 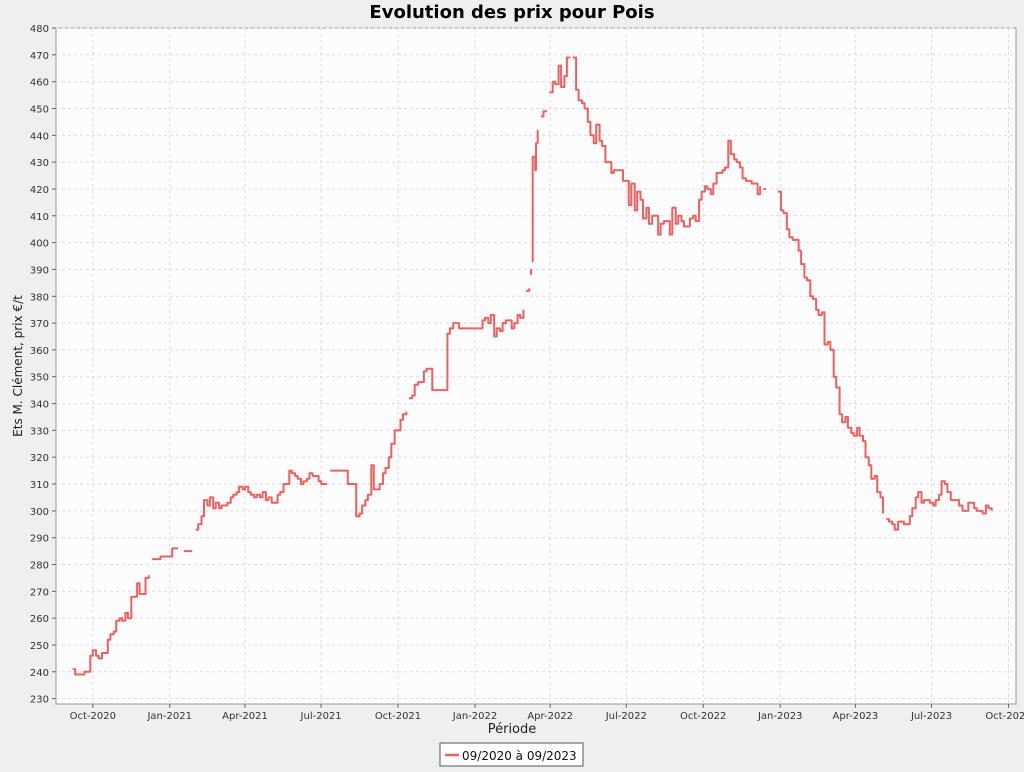 I want to click on legend: 09/2020 à 09/2023, so click(x=511, y=754).